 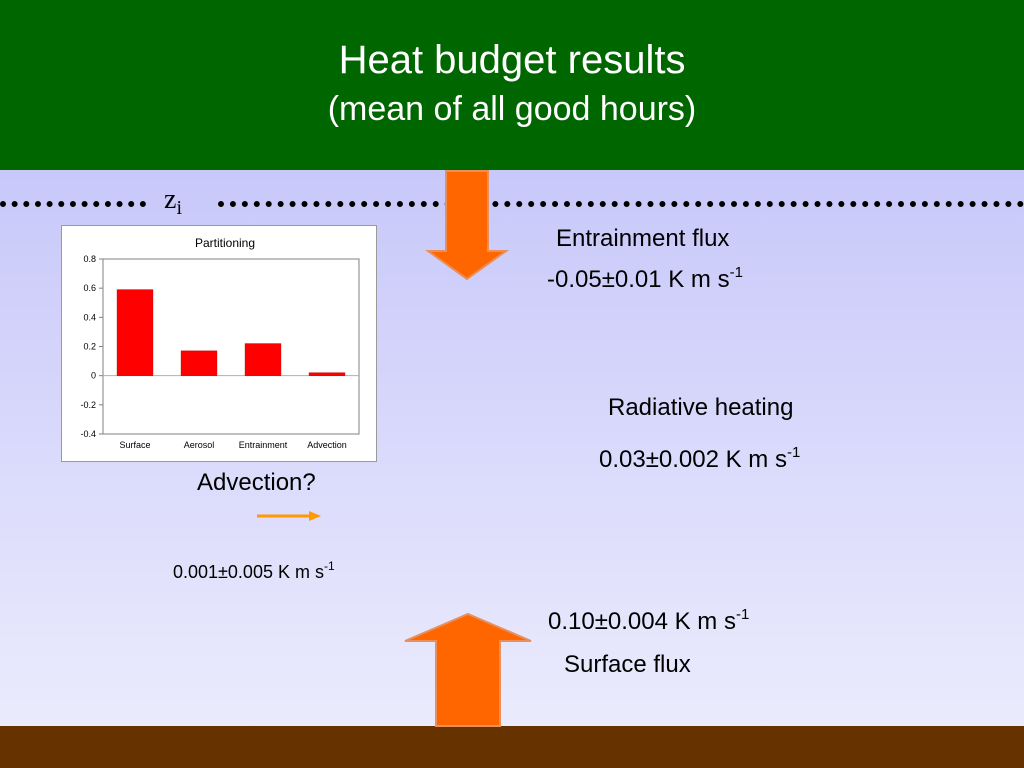 What do you see at coordinates (643, 238) in the screenshot?
I see `entrainment-label: Entrainment flux` at bounding box center [643, 238].